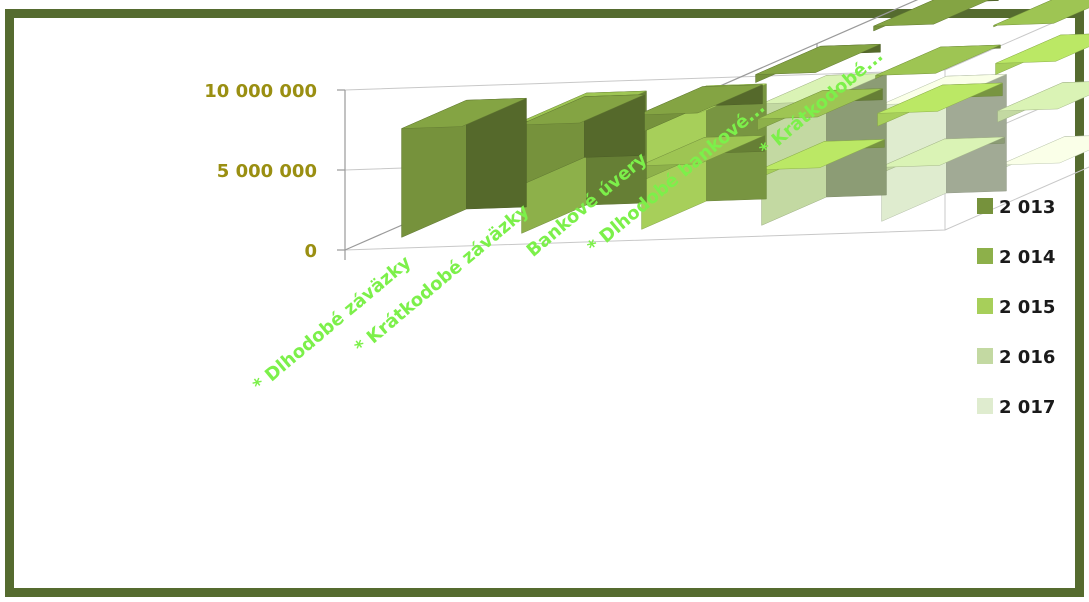 Image resolution: width=1089 pixels, height=602 pixels. Describe the element at coordinates (1027, 207) in the screenshot. I see `legend-label: 2 013` at that location.